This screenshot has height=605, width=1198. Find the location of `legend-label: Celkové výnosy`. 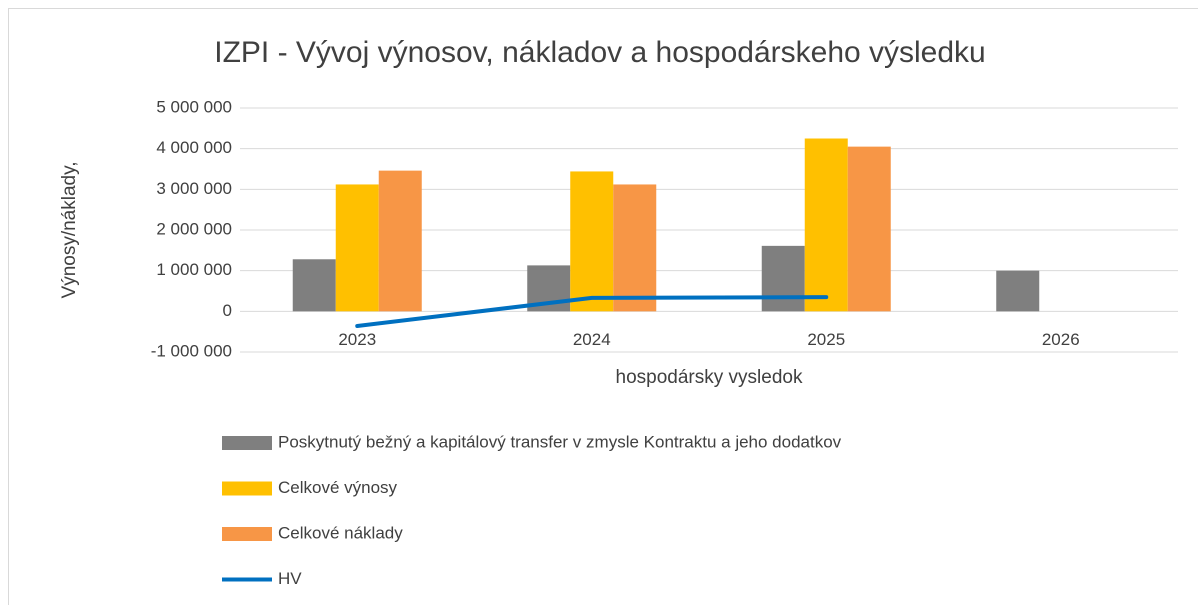

legend-label: Celkové výnosy is located at coordinates (338, 487).